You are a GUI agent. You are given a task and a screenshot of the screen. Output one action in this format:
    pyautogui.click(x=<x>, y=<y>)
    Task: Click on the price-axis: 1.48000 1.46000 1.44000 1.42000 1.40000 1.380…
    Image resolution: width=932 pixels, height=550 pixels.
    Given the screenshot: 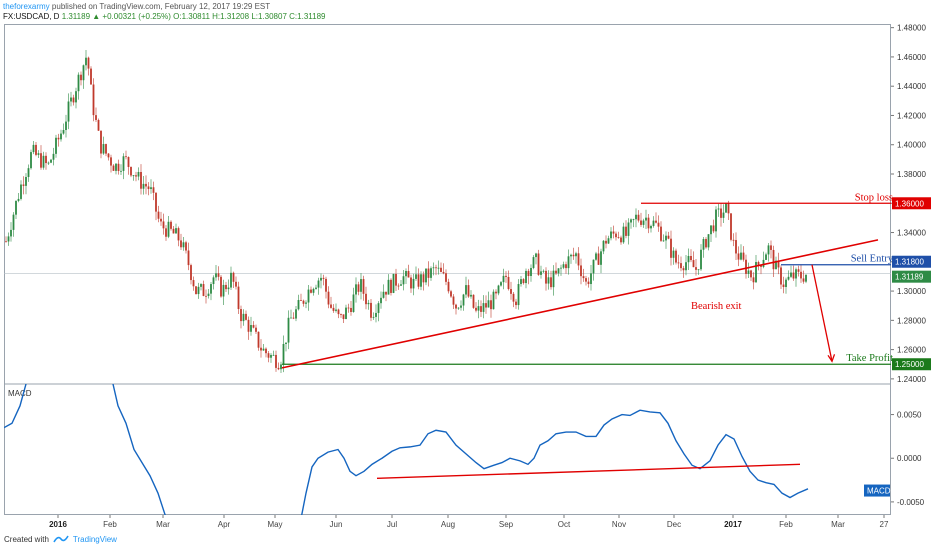 What is the action you would take?
    pyautogui.click(x=911, y=265)
    